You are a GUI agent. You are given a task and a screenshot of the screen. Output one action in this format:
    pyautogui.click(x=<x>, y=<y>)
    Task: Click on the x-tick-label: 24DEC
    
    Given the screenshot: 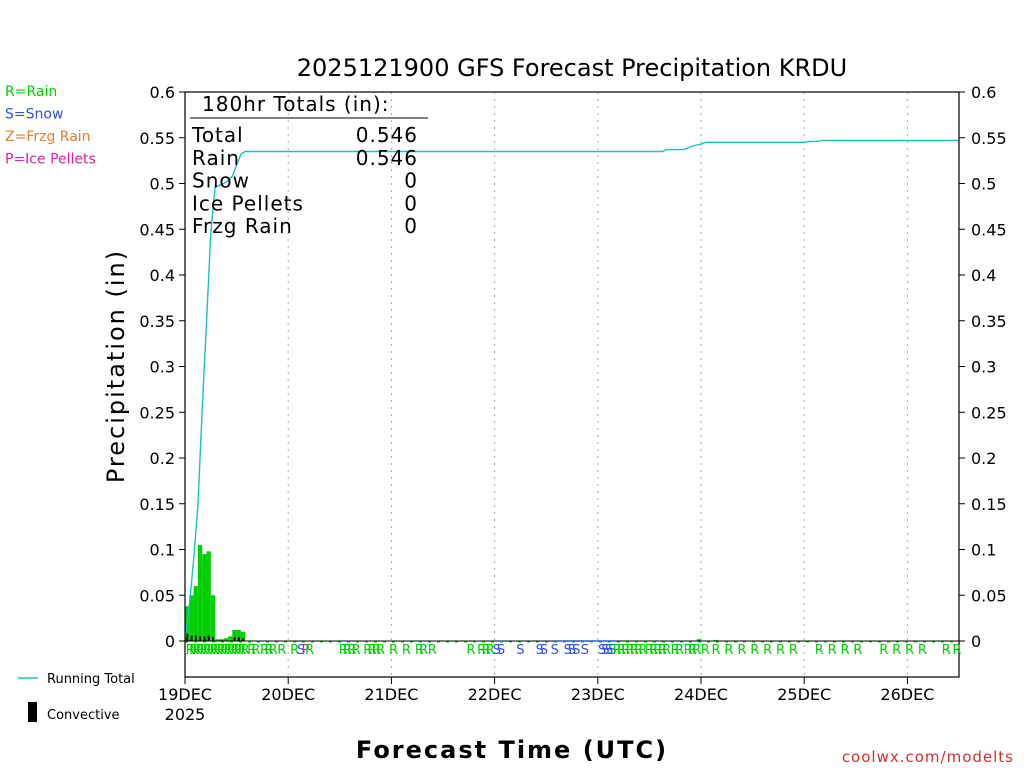 What is the action you would take?
    pyautogui.click(x=701, y=694)
    